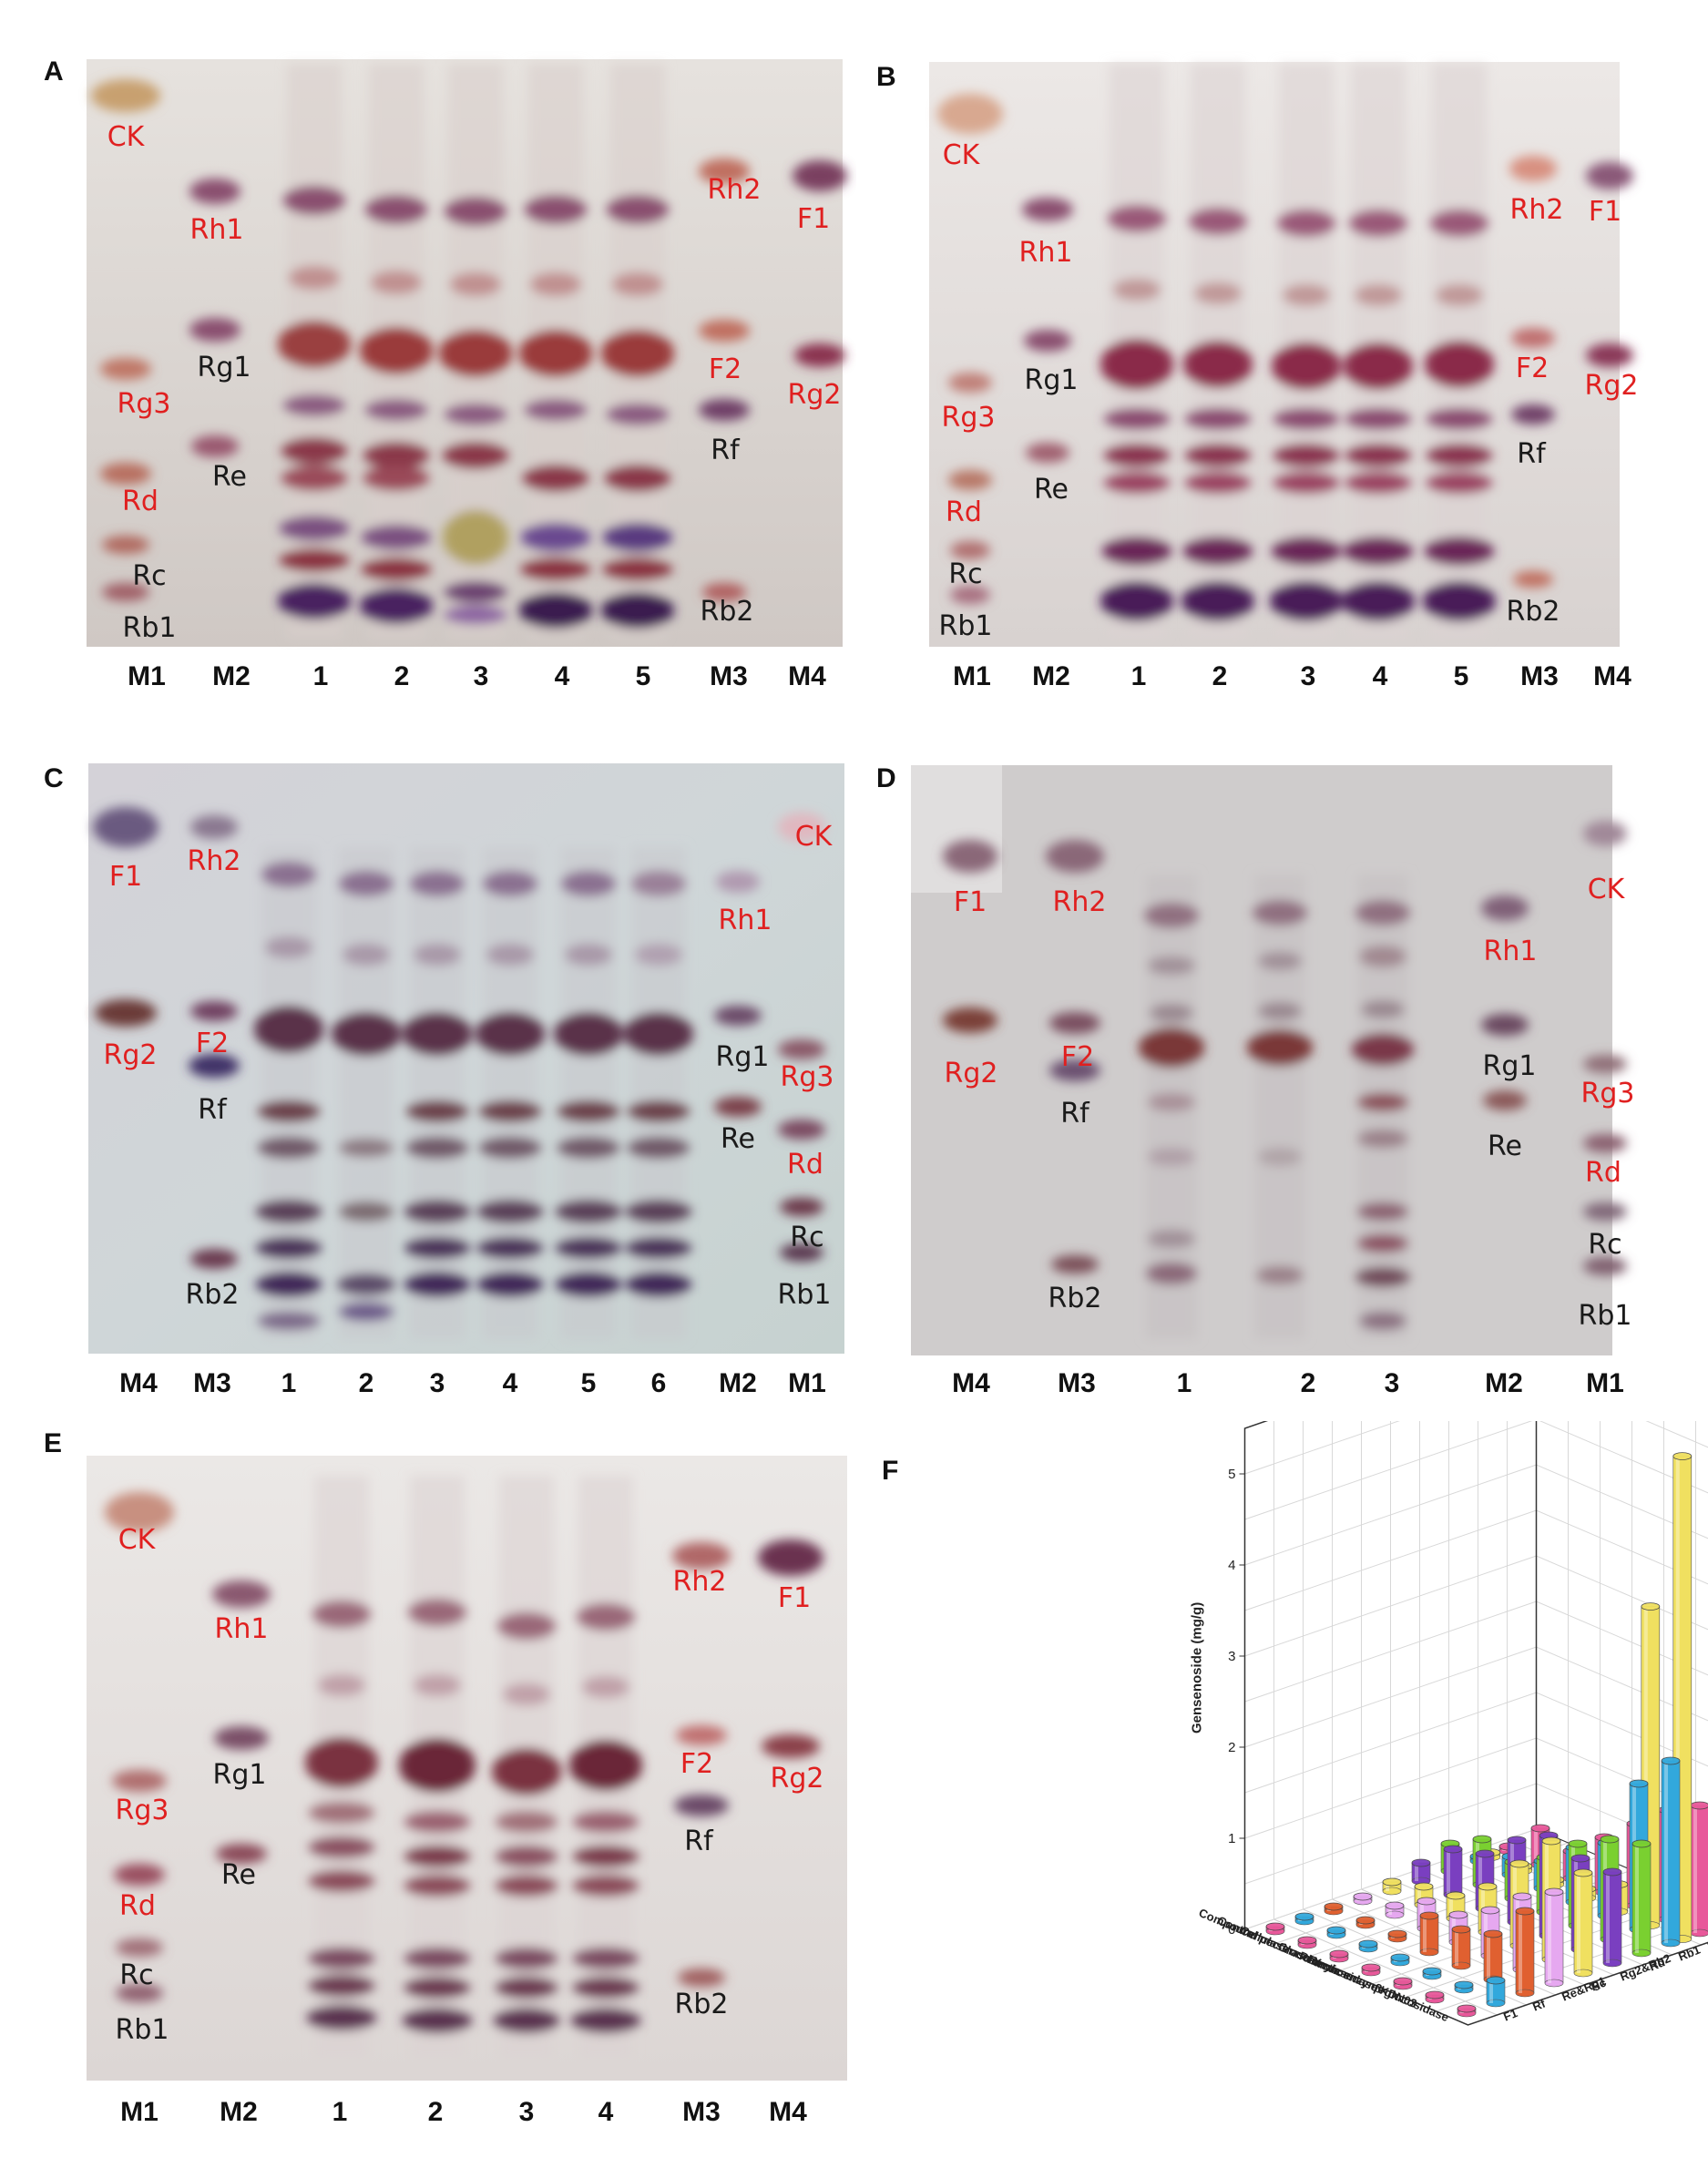  Describe the element at coordinates (1185, 1383) in the screenshot. I see `lane-label: 1` at that location.